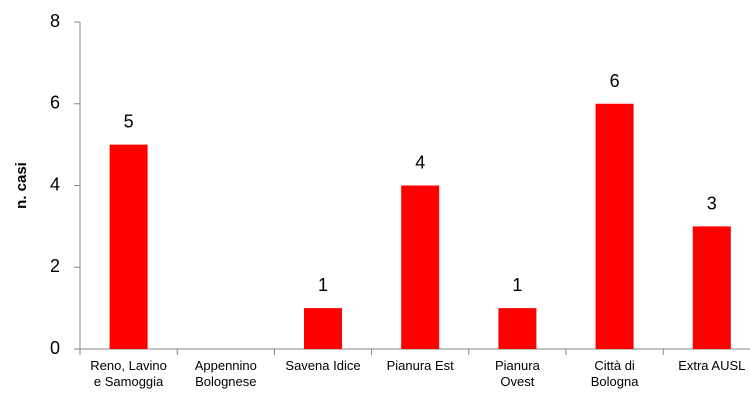 The image size is (750, 400). What do you see at coordinates (65, 184) in the screenshot?
I see `y-axis: 0 2 4 6 8` at bounding box center [65, 184].